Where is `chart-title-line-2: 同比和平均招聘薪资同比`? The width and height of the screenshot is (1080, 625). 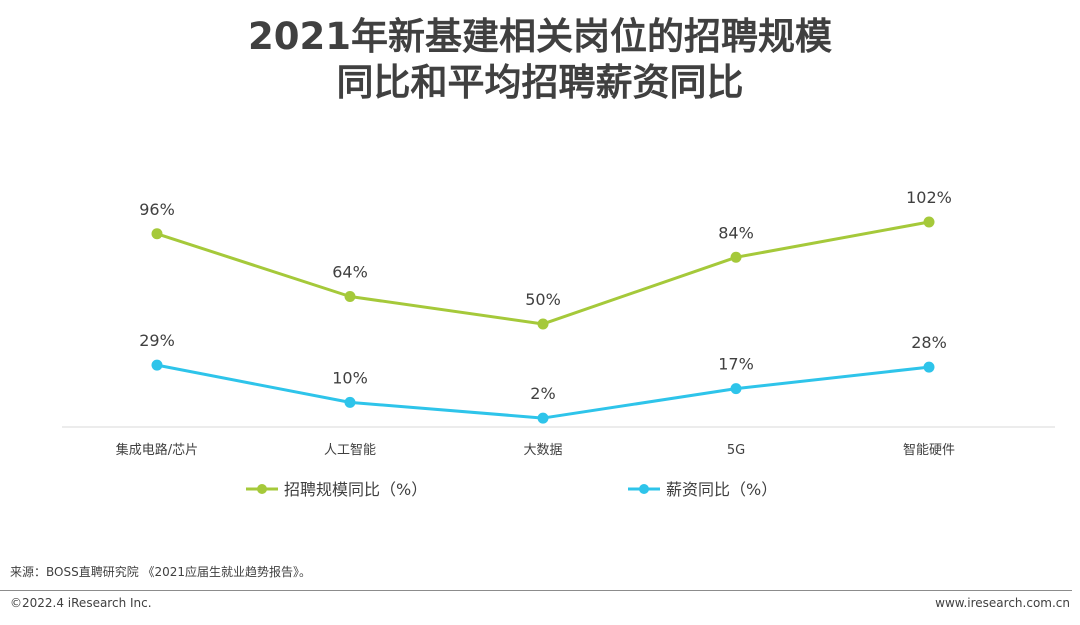
chart-title-line-2: 同比和平均招聘薪资同比 is located at coordinates (540, 82).